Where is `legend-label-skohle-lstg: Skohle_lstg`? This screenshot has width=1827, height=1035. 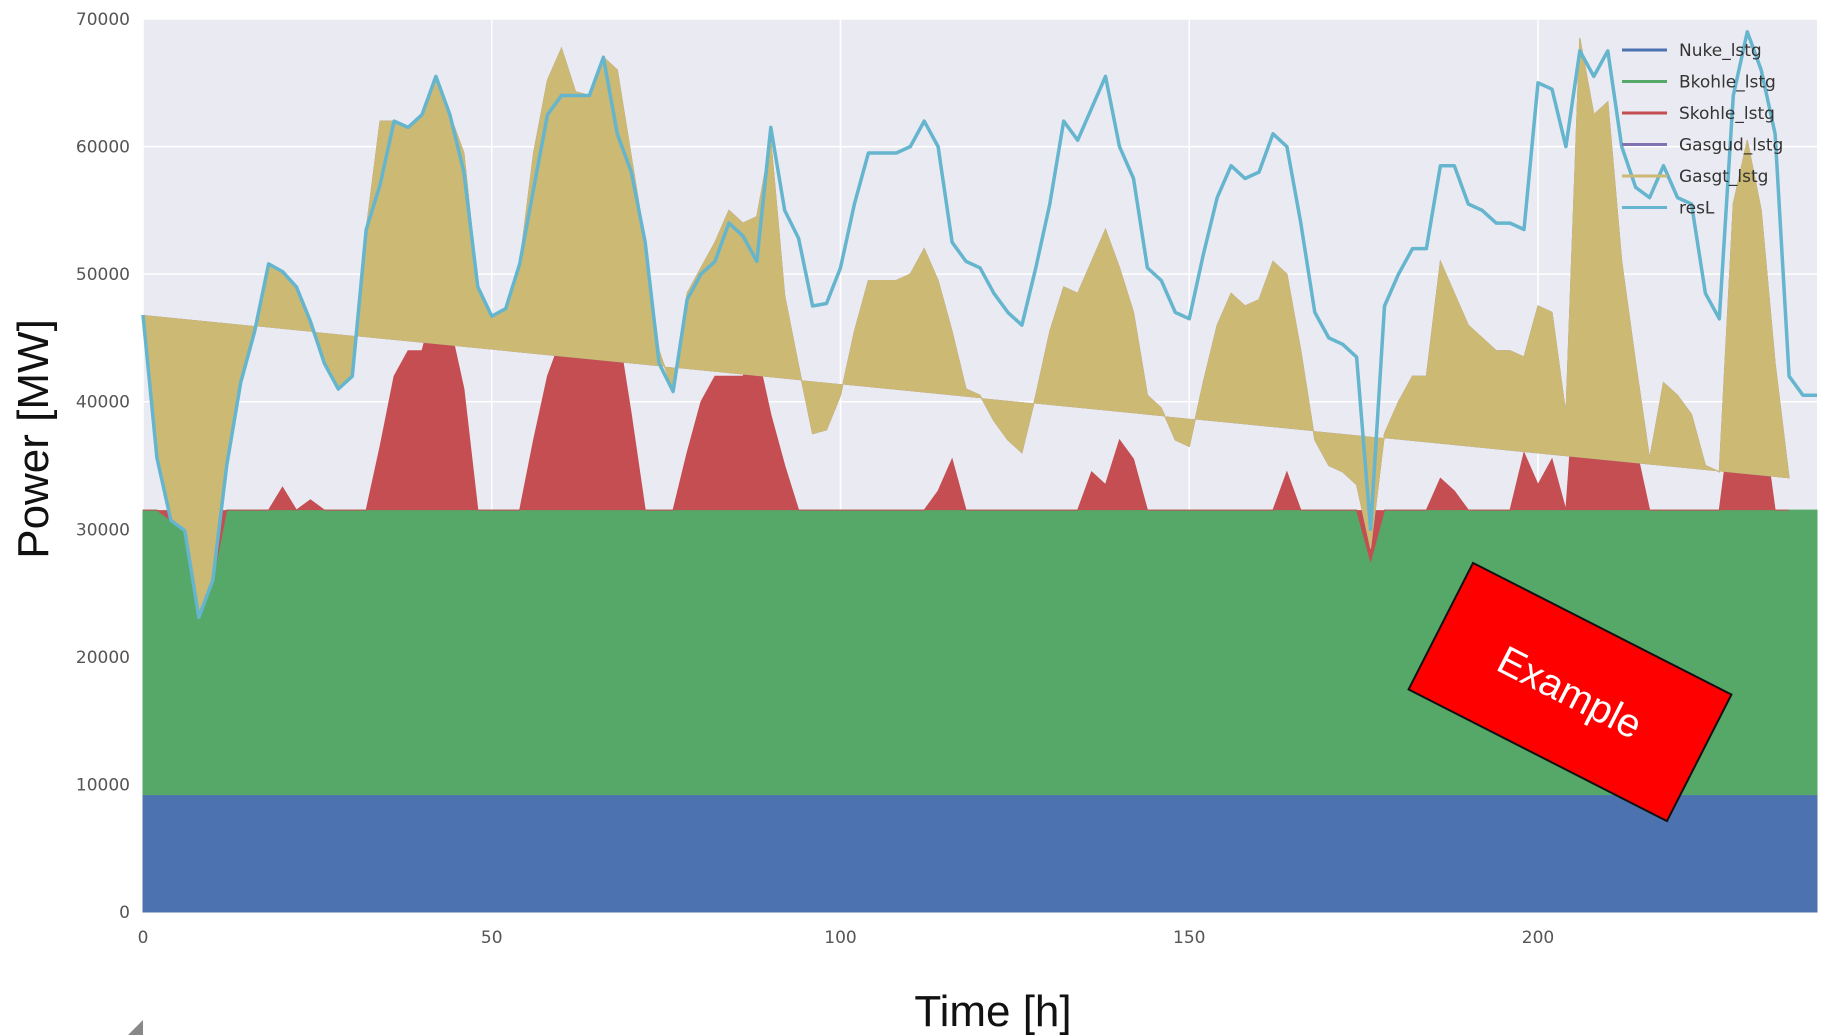 legend-label-skohle-lstg: Skohle_lstg is located at coordinates (1727, 114).